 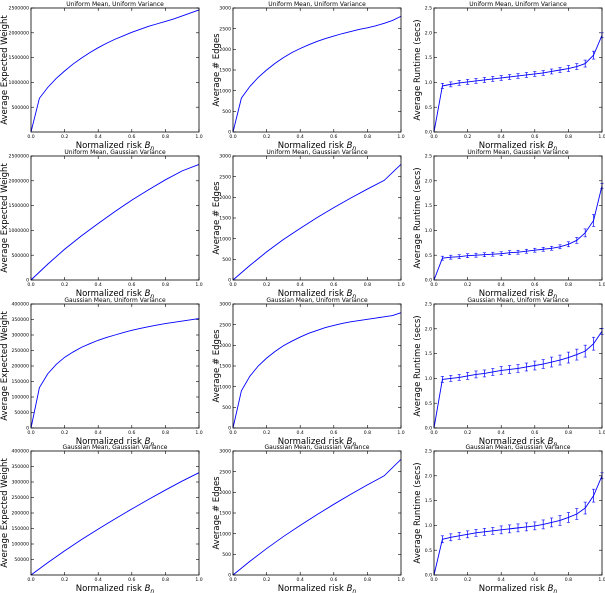 What do you see at coordinates (115, 300) in the screenshot?
I see `subplot-title: Gaussian Mean, Uniform Variance` at bounding box center [115, 300].